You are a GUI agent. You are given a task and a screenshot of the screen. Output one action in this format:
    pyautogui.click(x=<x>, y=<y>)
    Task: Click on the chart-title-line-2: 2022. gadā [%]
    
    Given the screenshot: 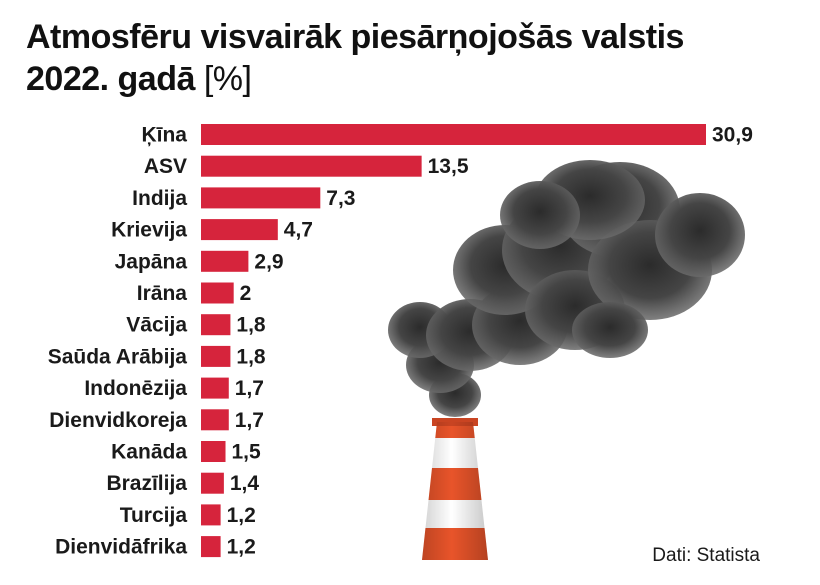 What is the action you would take?
    pyautogui.click(x=416, y=79)
    